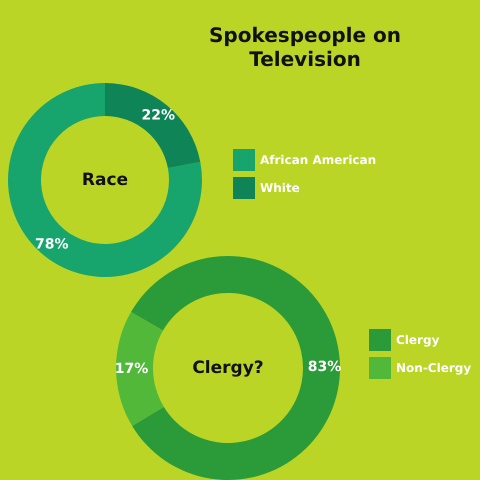 This screenshot has height=480, width=480. Describe the element at coordinates (52, 244) in the screenshot. I see `data-label: 78%` at that location.